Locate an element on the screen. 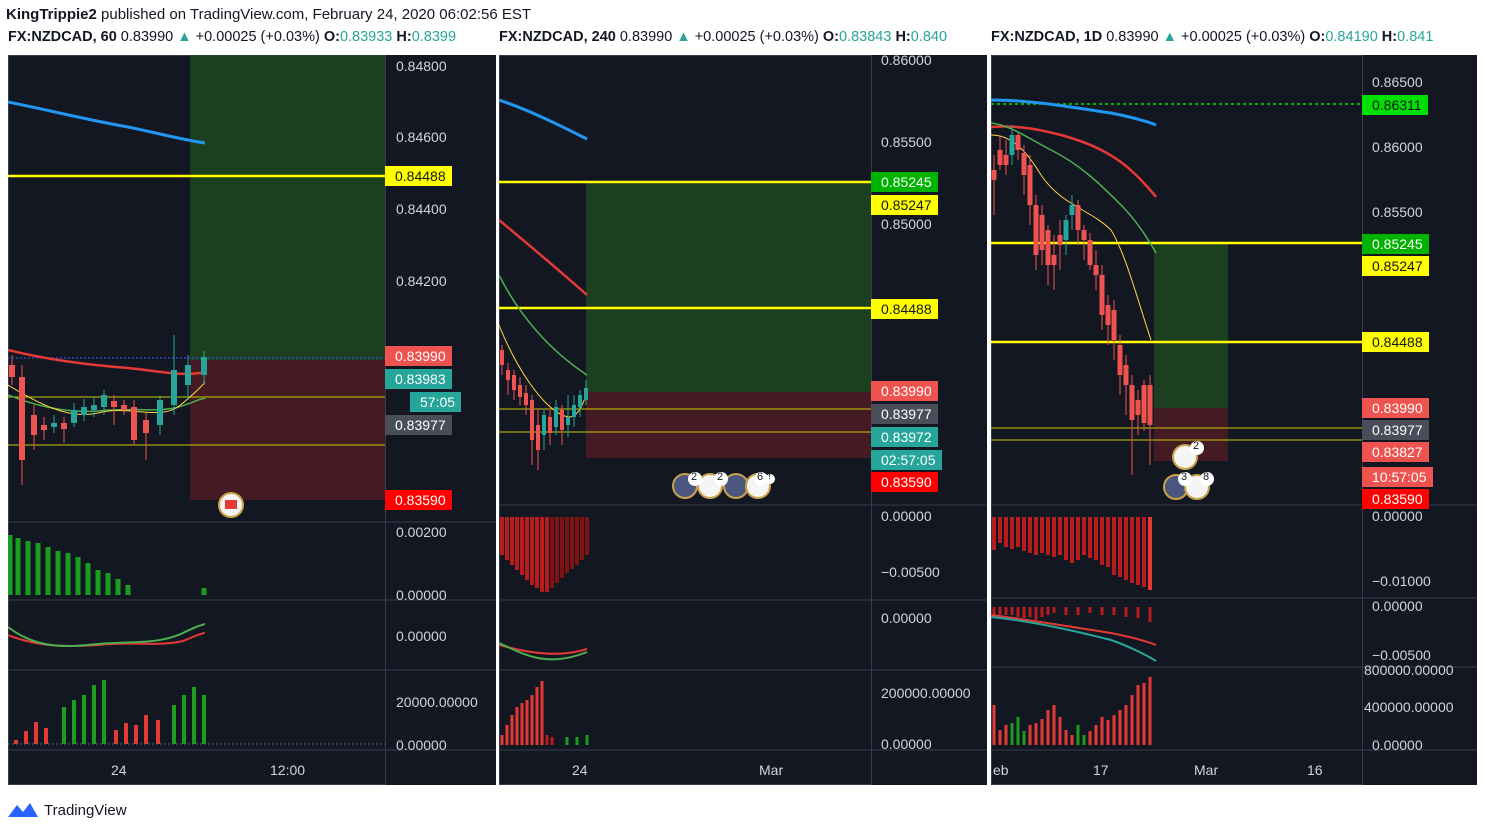  brand-name: TradingView is located at coordinates (85, 810).